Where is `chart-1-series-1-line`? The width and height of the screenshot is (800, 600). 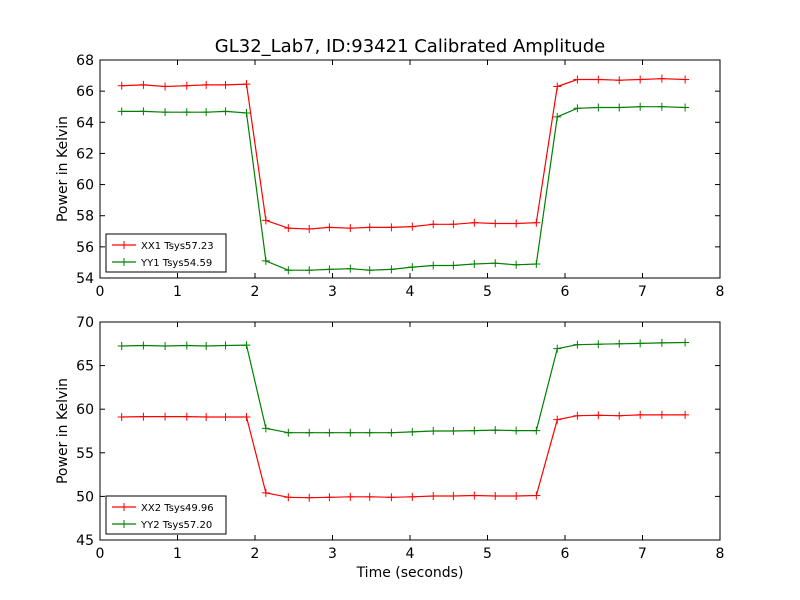
chart-1-series-1-line is located at coordinates (403, 387).